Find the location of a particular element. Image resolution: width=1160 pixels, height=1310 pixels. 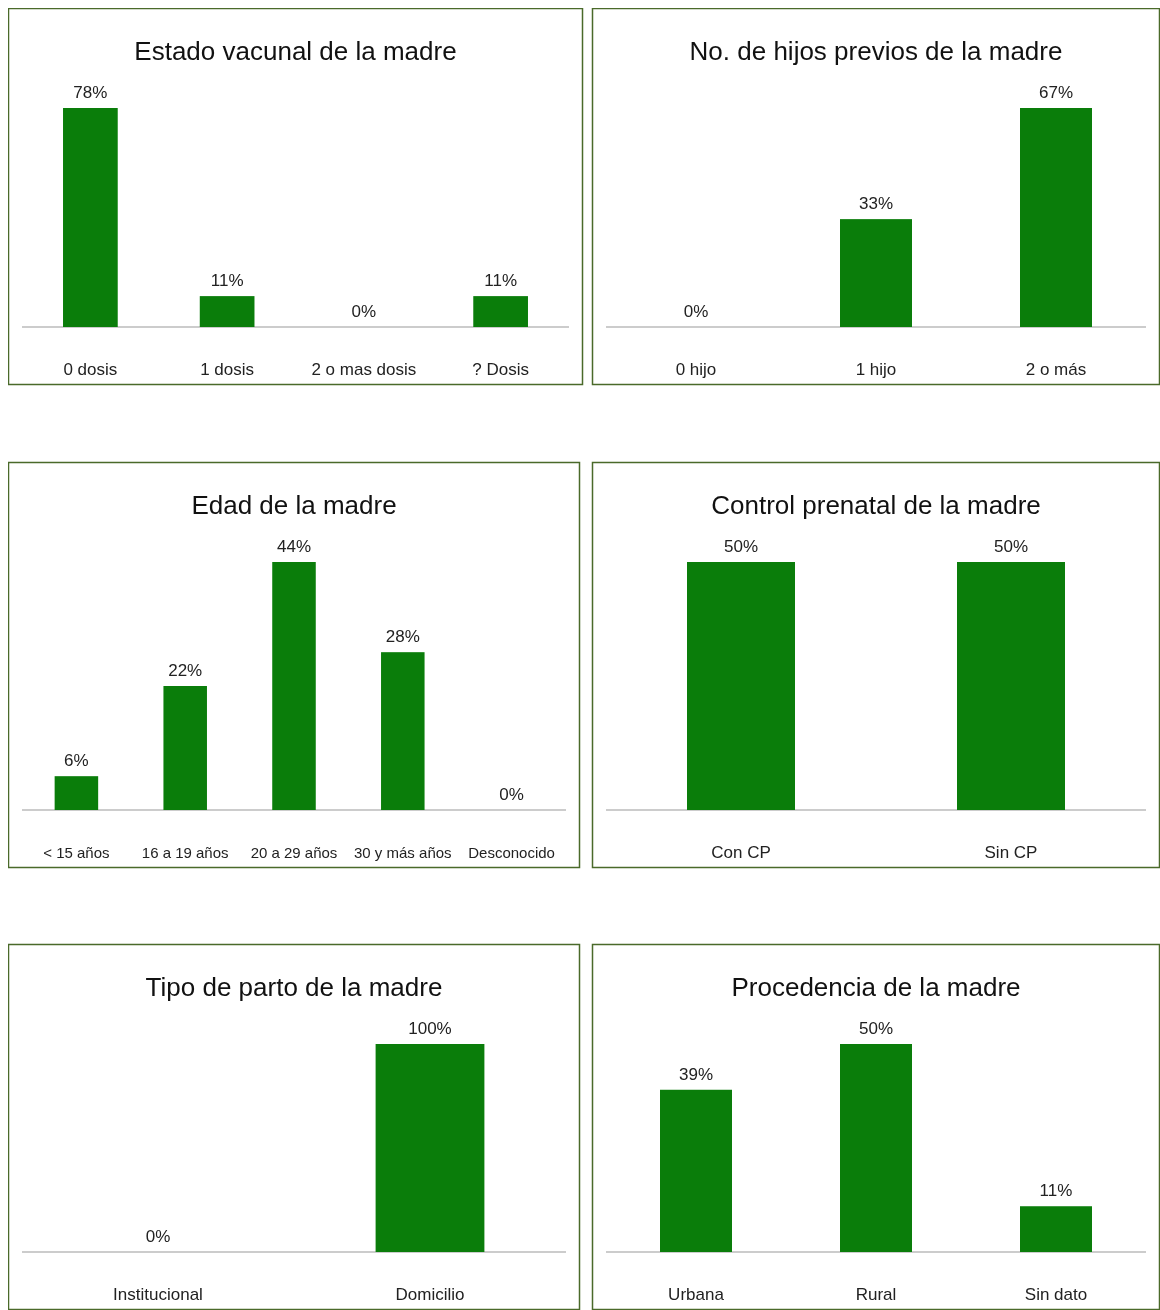

chart-title: Edad de la madre is located at coordinates (294, 505).